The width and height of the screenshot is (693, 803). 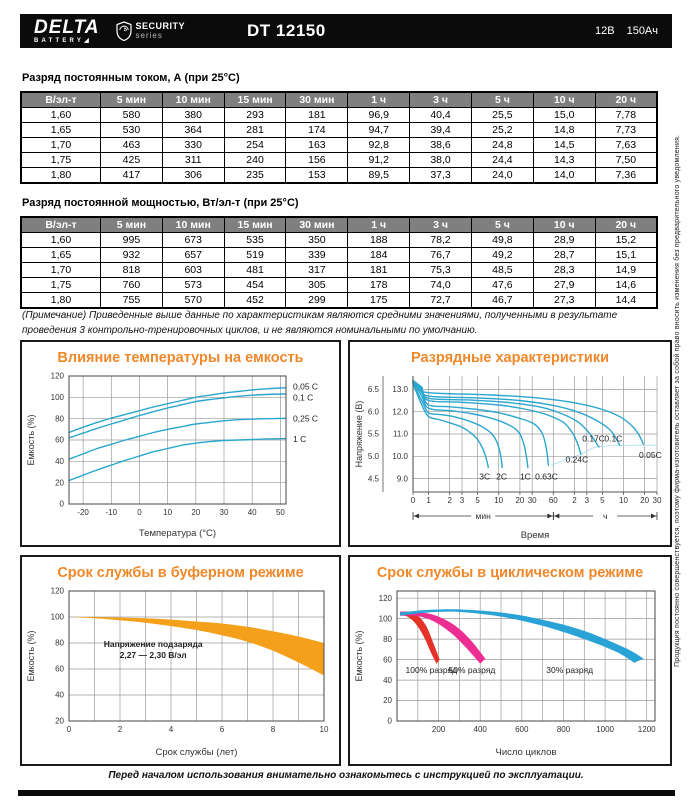 I want to click on table1-title: Разряд постоянным током, А (при 25°C), so click(x=131, y=78).